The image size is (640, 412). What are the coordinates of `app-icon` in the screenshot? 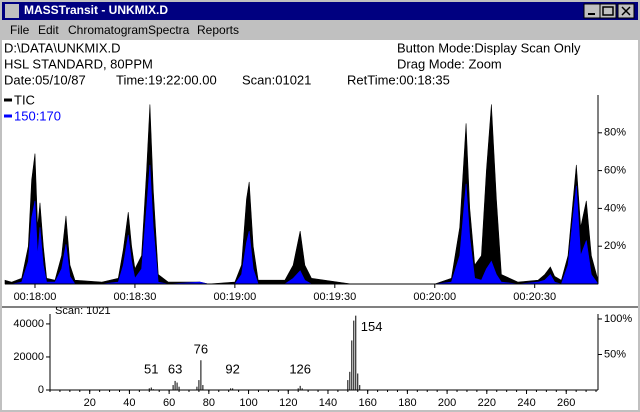 It's located at (12, 11).